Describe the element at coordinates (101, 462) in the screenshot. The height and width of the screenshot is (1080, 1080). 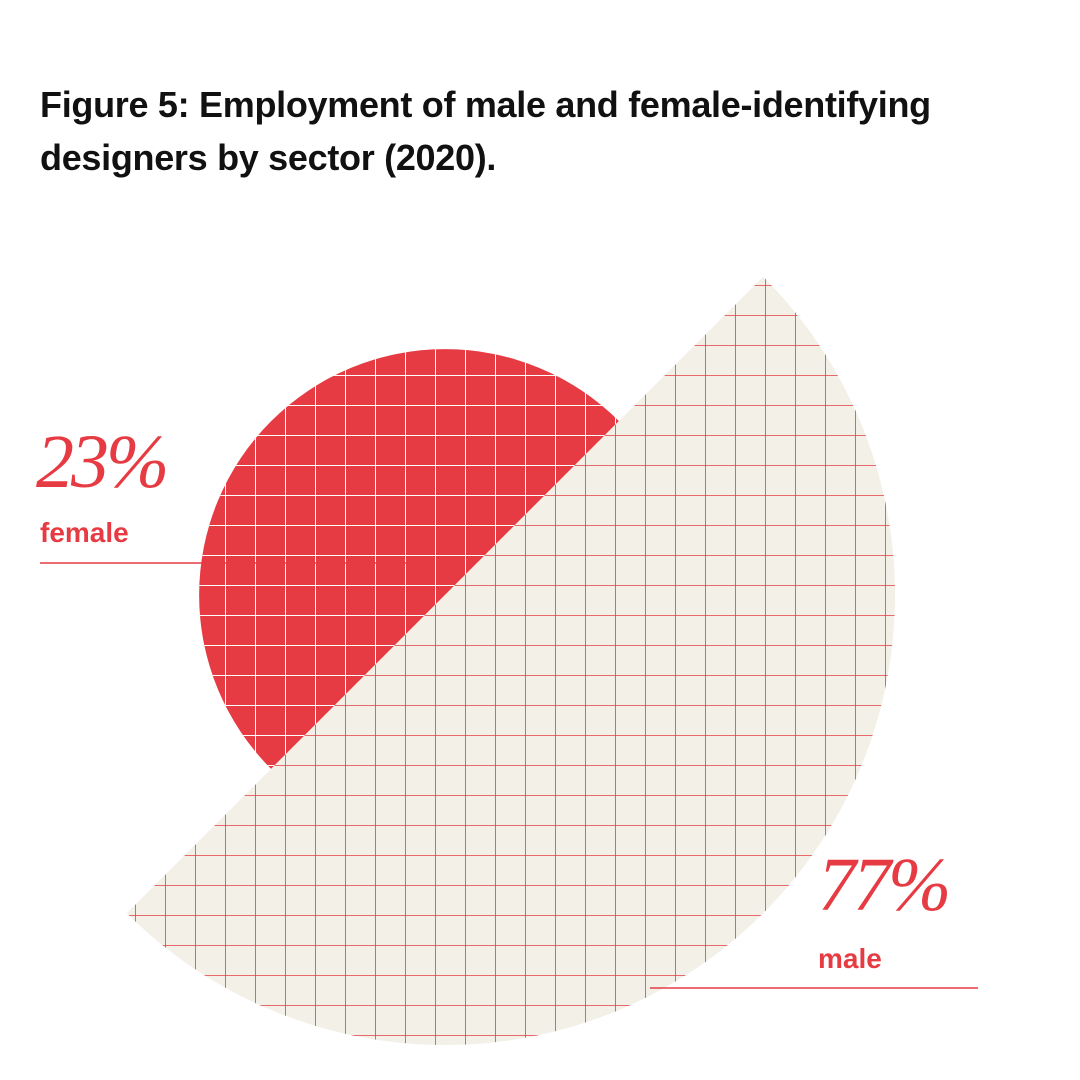
I see `value-label: 23%` at that location.